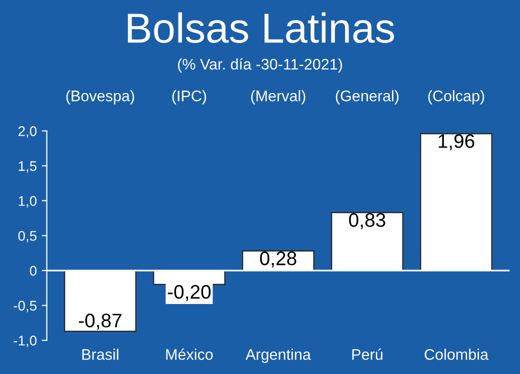 This screenshot has width=520, height=374. Describe the element at coordinates (27, 167) in the screenshot. I see `y-tick-label: 1,5` at that location.